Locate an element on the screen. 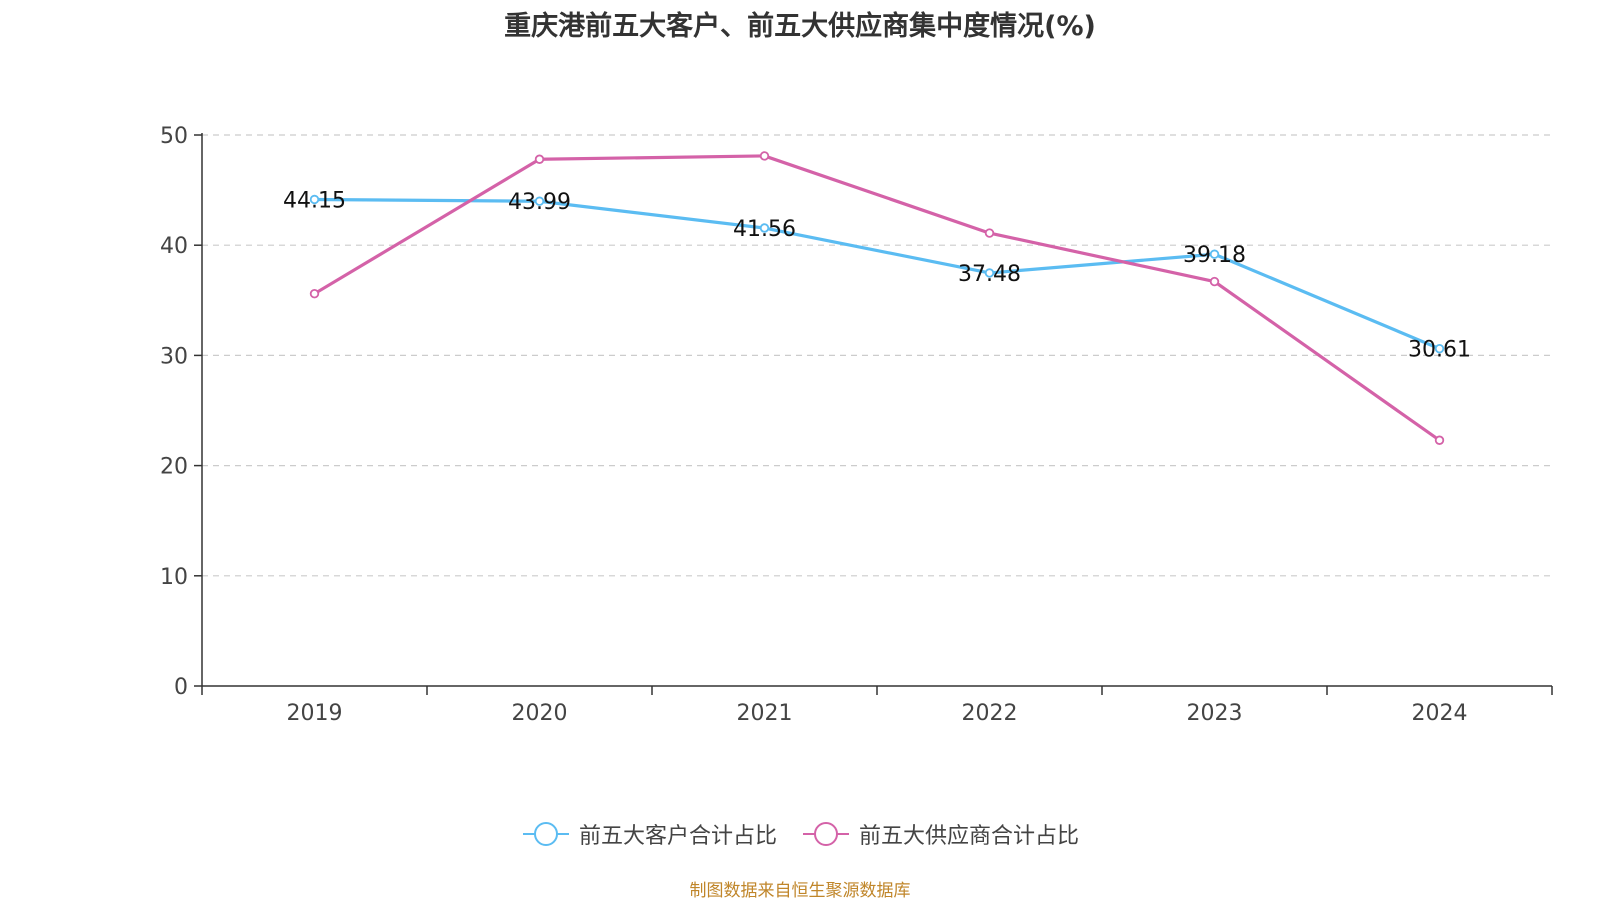  chart-title: 重庆港前五大客户、前五大供应商集中度情况(%) is located at coordinates (800, 26).